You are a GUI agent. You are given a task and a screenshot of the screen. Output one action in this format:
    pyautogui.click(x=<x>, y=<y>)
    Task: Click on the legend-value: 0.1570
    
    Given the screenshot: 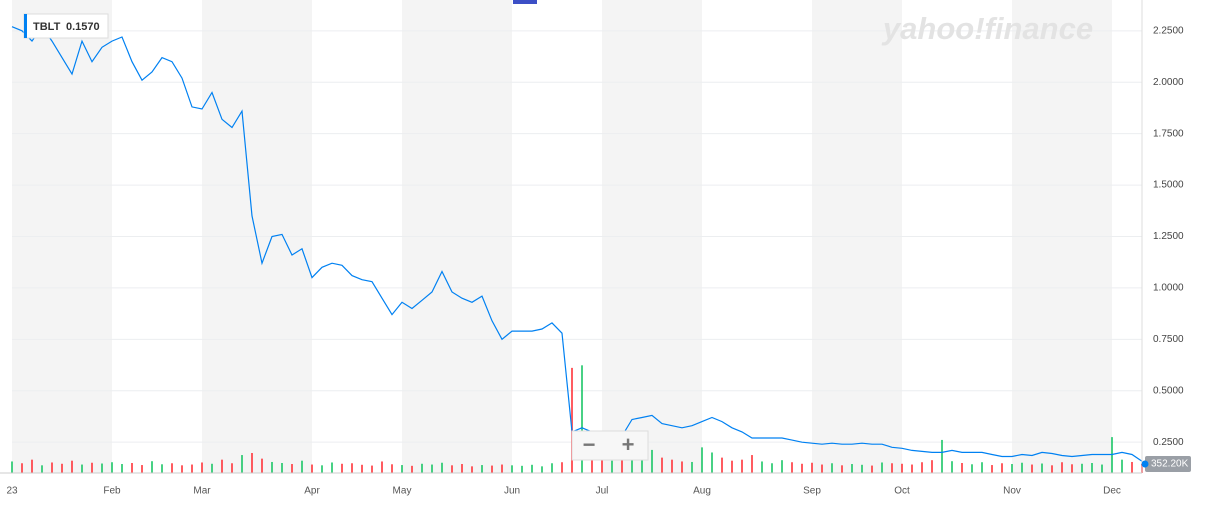 What is the action you would take?
    pyautogui.click(x=83, y=27)
    